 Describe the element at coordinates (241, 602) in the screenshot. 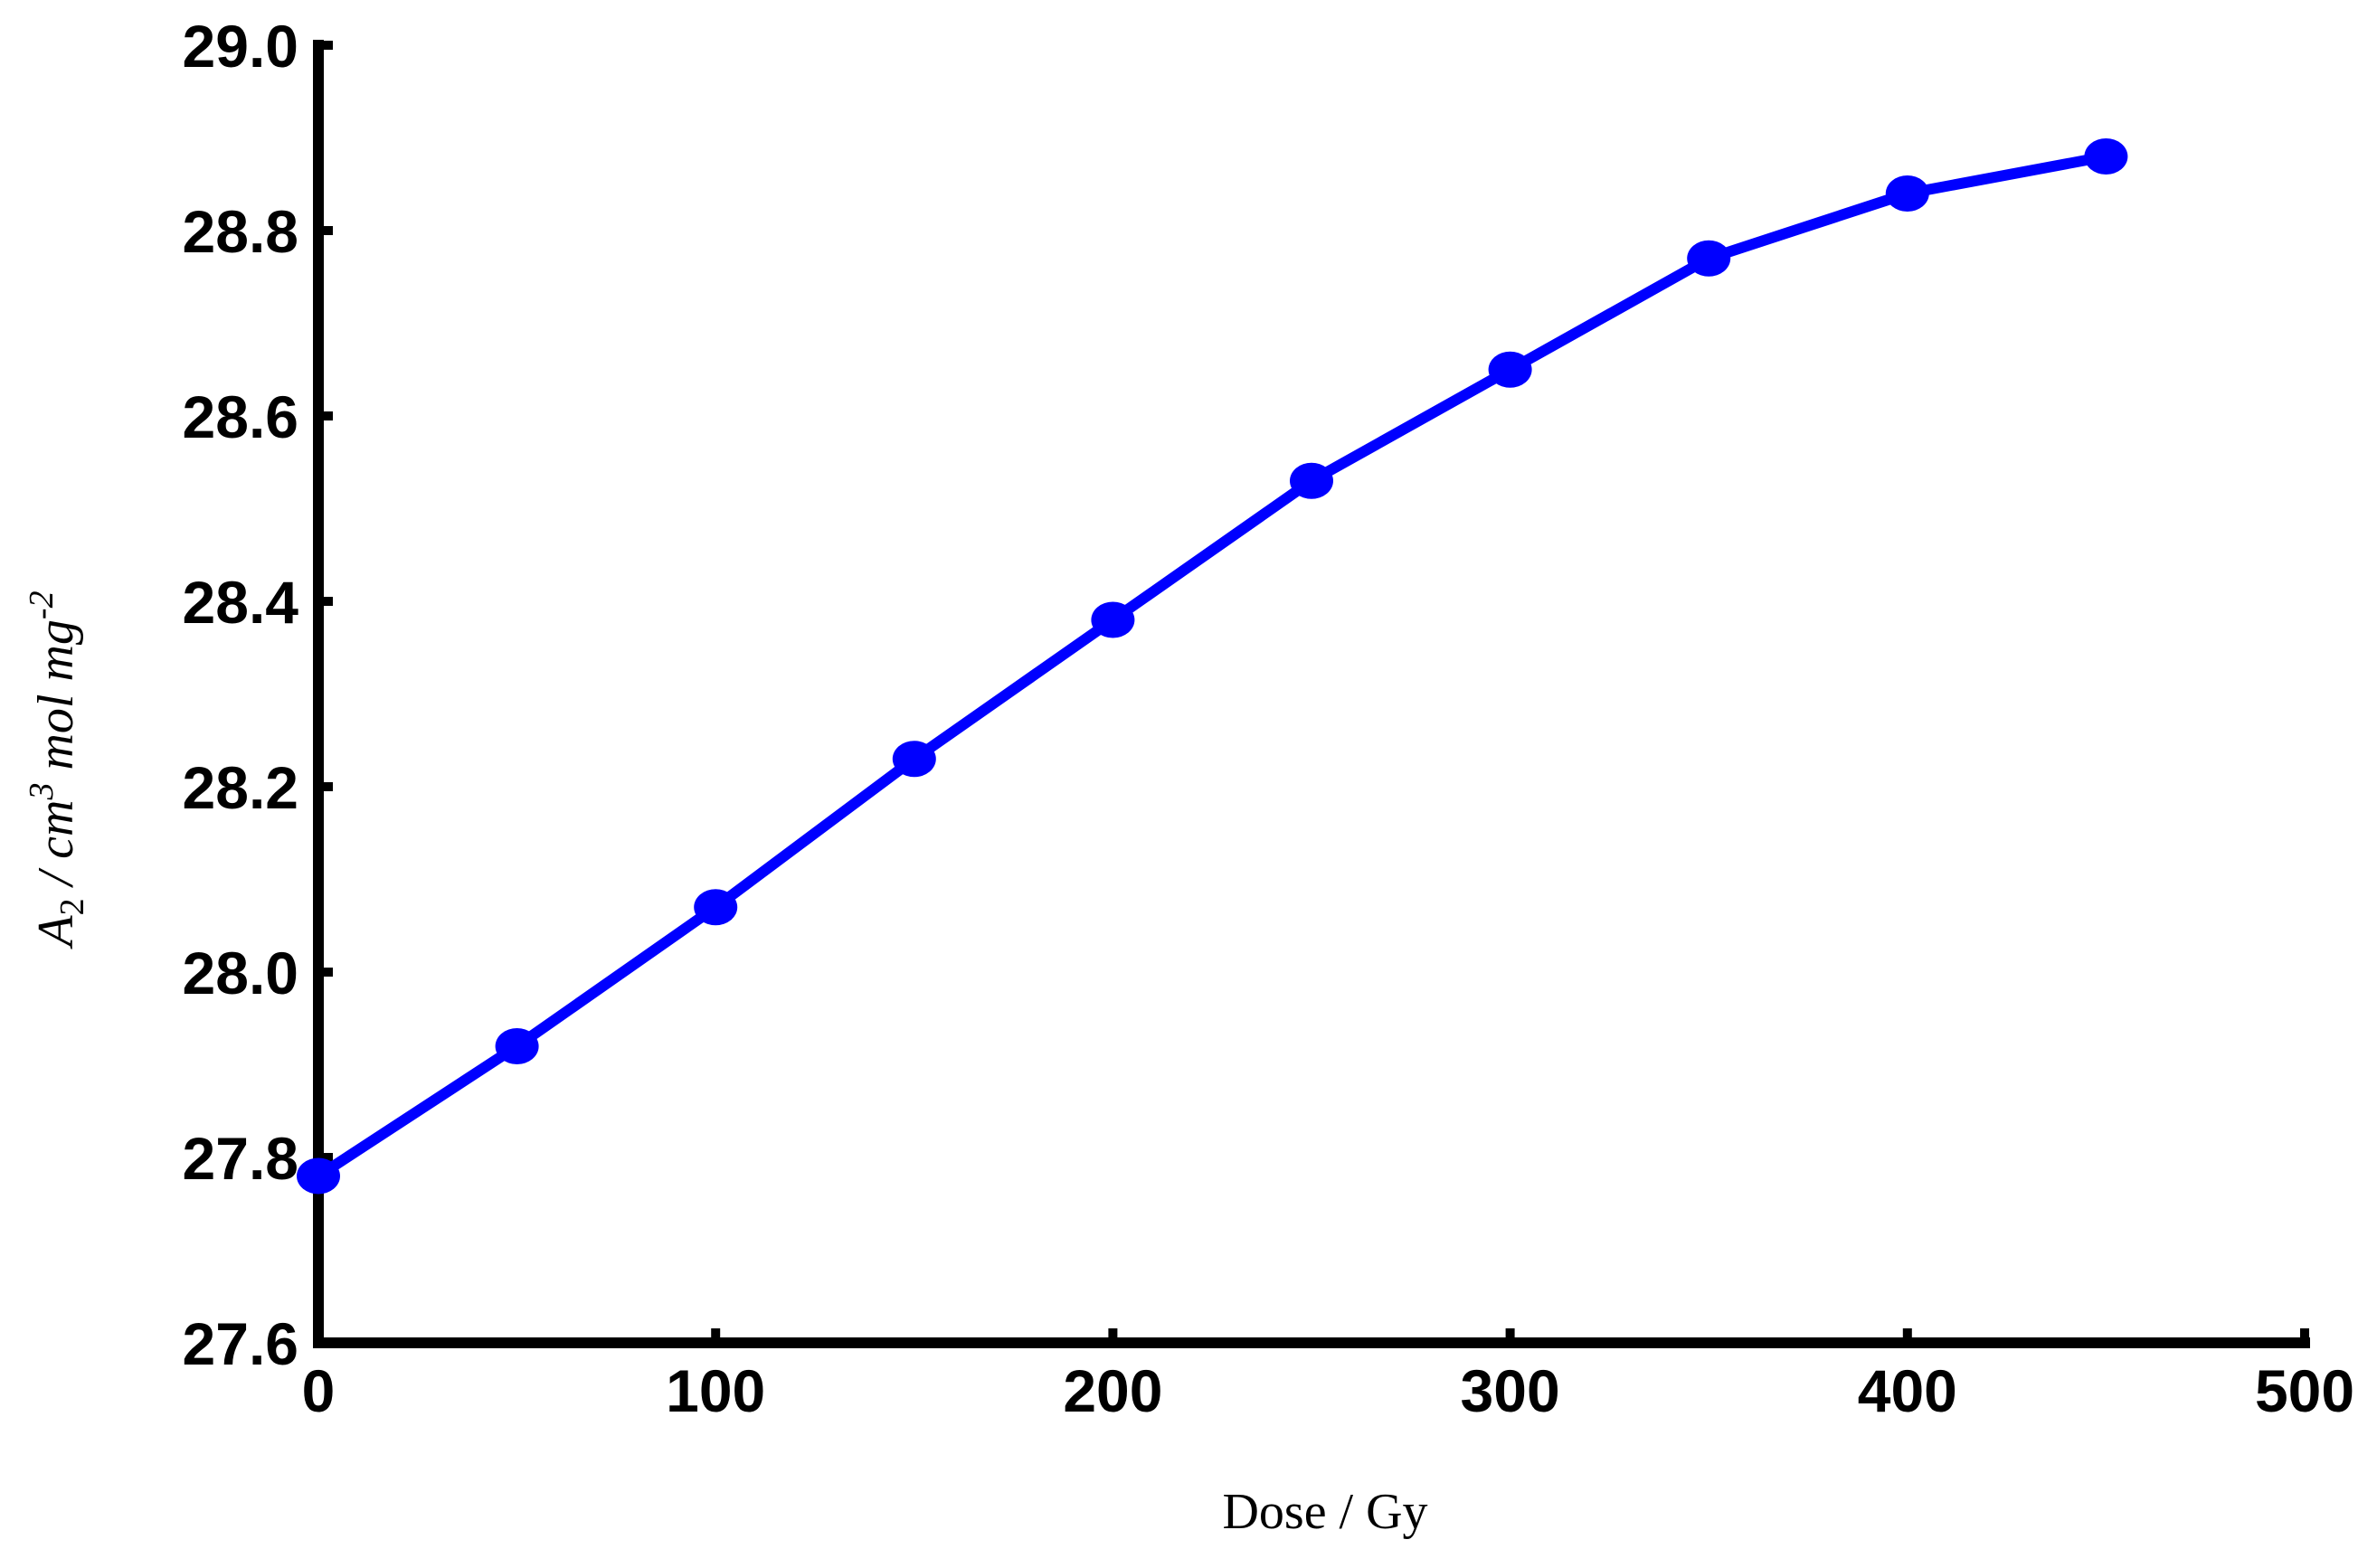

I see `y-tick-label: 28.4` at that location.